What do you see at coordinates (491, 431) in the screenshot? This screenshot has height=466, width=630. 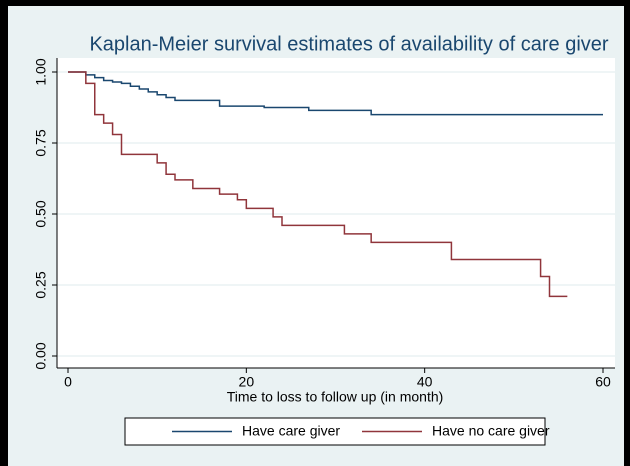 I see `legend-label: Have no care giver` at bounding box center [491, 431].